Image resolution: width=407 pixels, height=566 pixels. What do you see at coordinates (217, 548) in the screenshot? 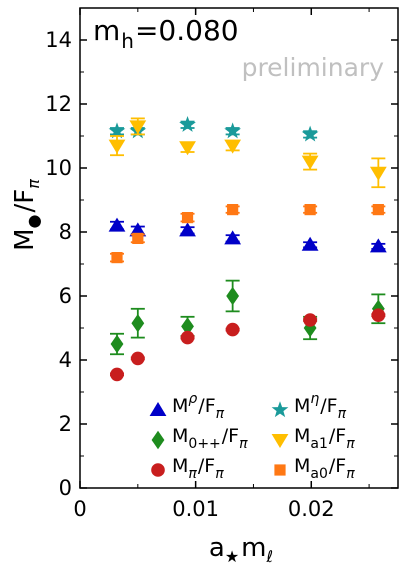
I see `x-axis-label-a: a` at bounding box center [217, 548].